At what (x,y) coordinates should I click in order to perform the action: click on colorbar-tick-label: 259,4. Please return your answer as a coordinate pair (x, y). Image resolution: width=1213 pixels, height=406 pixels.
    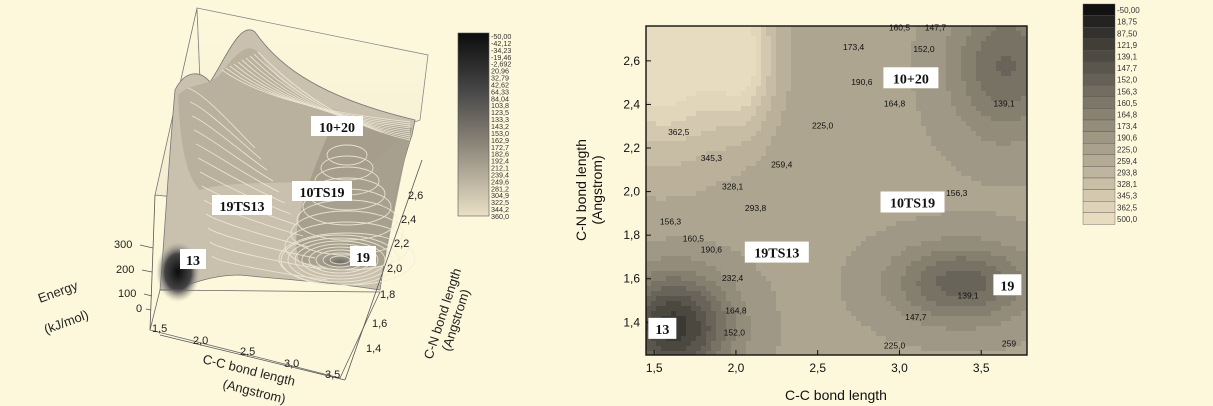
    Looking at the image, I should click on (1127, 161).